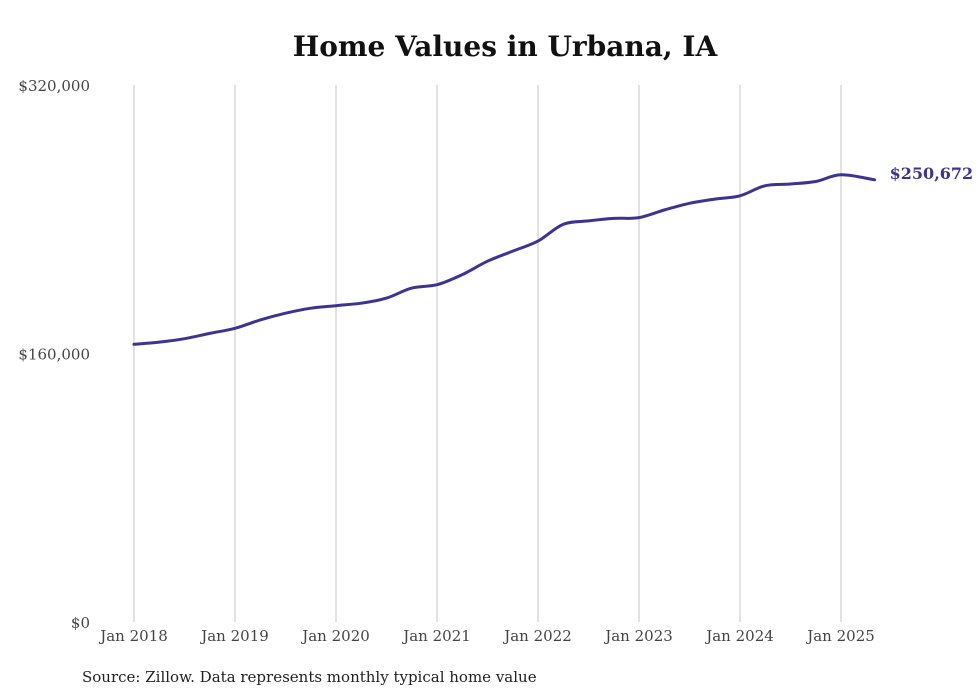 The width and height of the screenshot is (980, 699). Describe the element at coordinates (840, 636) in the screenshot. I see `x-tick-label: Jan 2025` at that location.